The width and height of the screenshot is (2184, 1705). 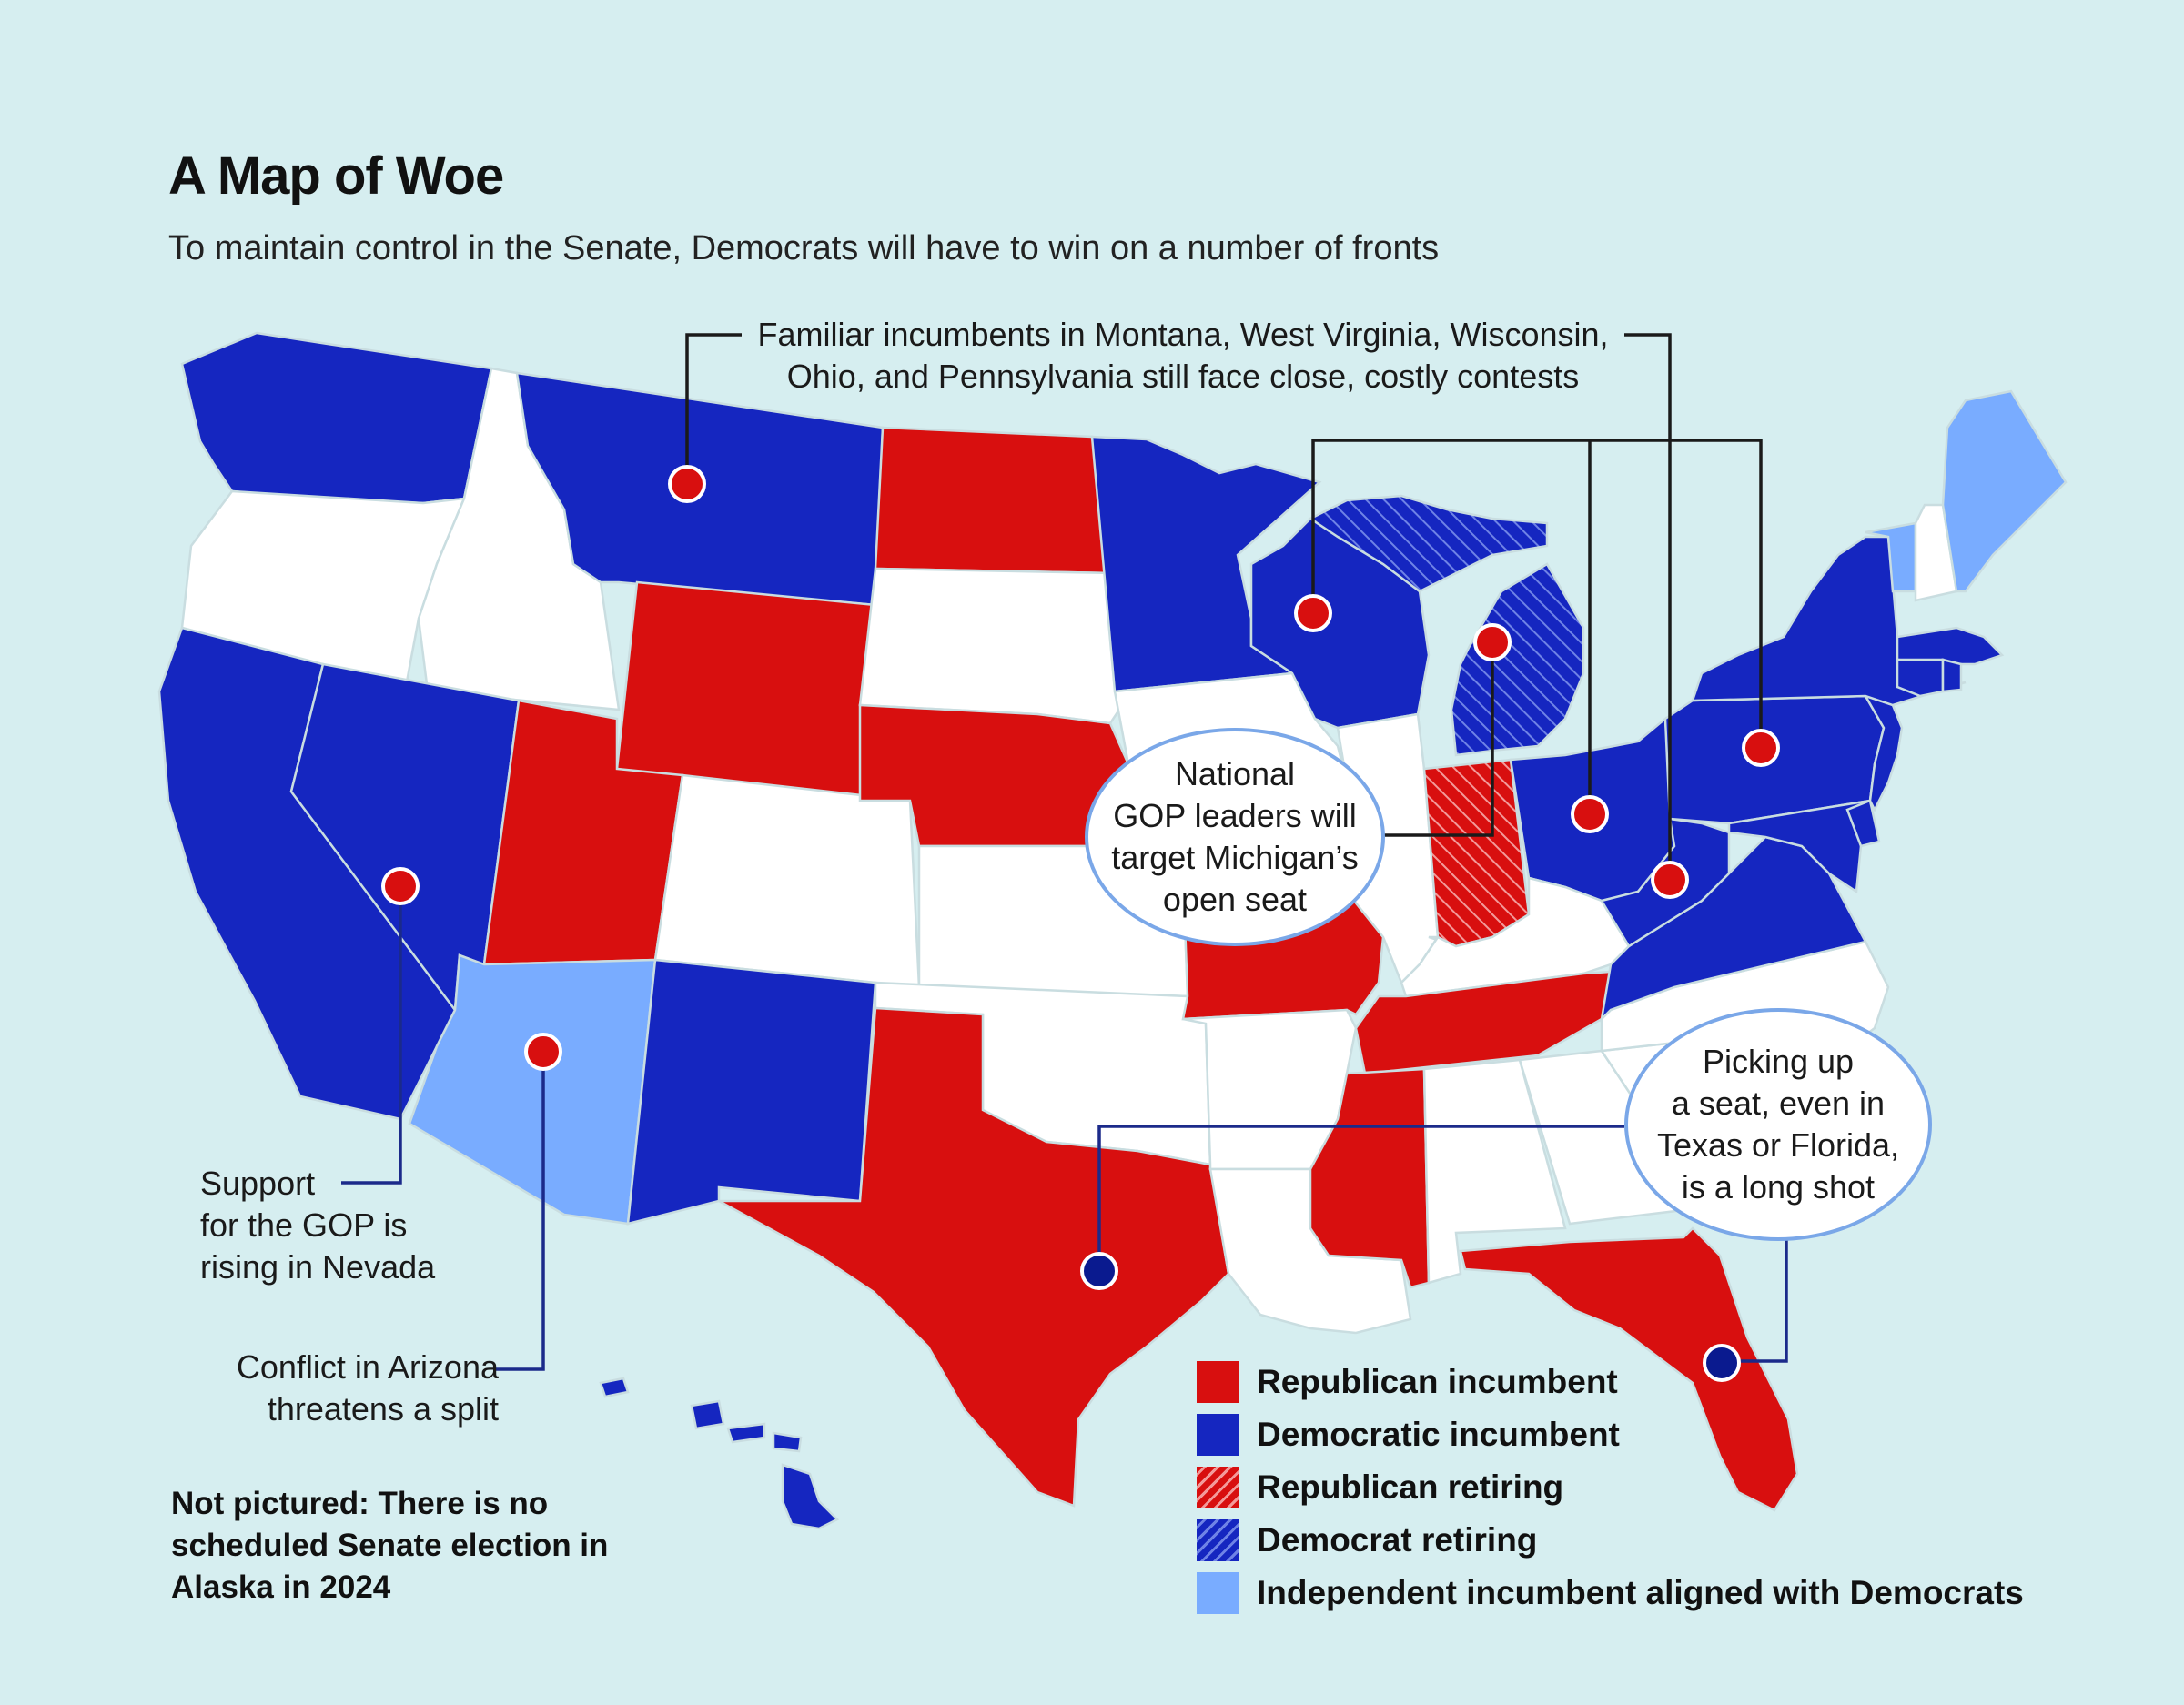 What do you see at coordinates (1952, 676) in the screenshot?
I see `state-ri` at bounding box center [1952, 676].